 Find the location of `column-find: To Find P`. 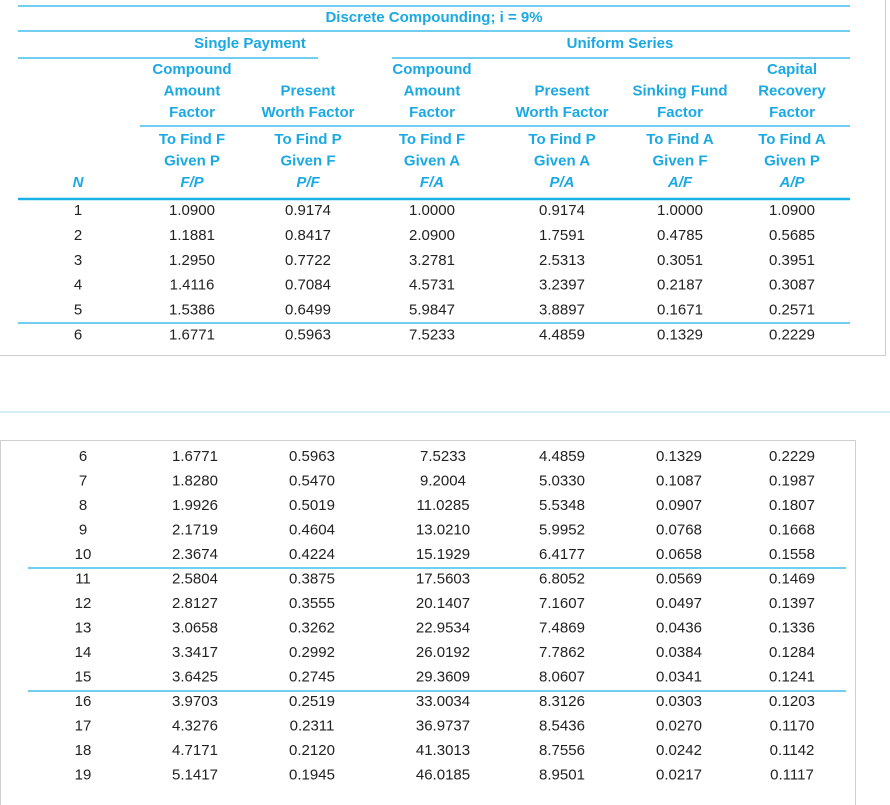

column-find: To Find P is located at coordinates (307, 139).